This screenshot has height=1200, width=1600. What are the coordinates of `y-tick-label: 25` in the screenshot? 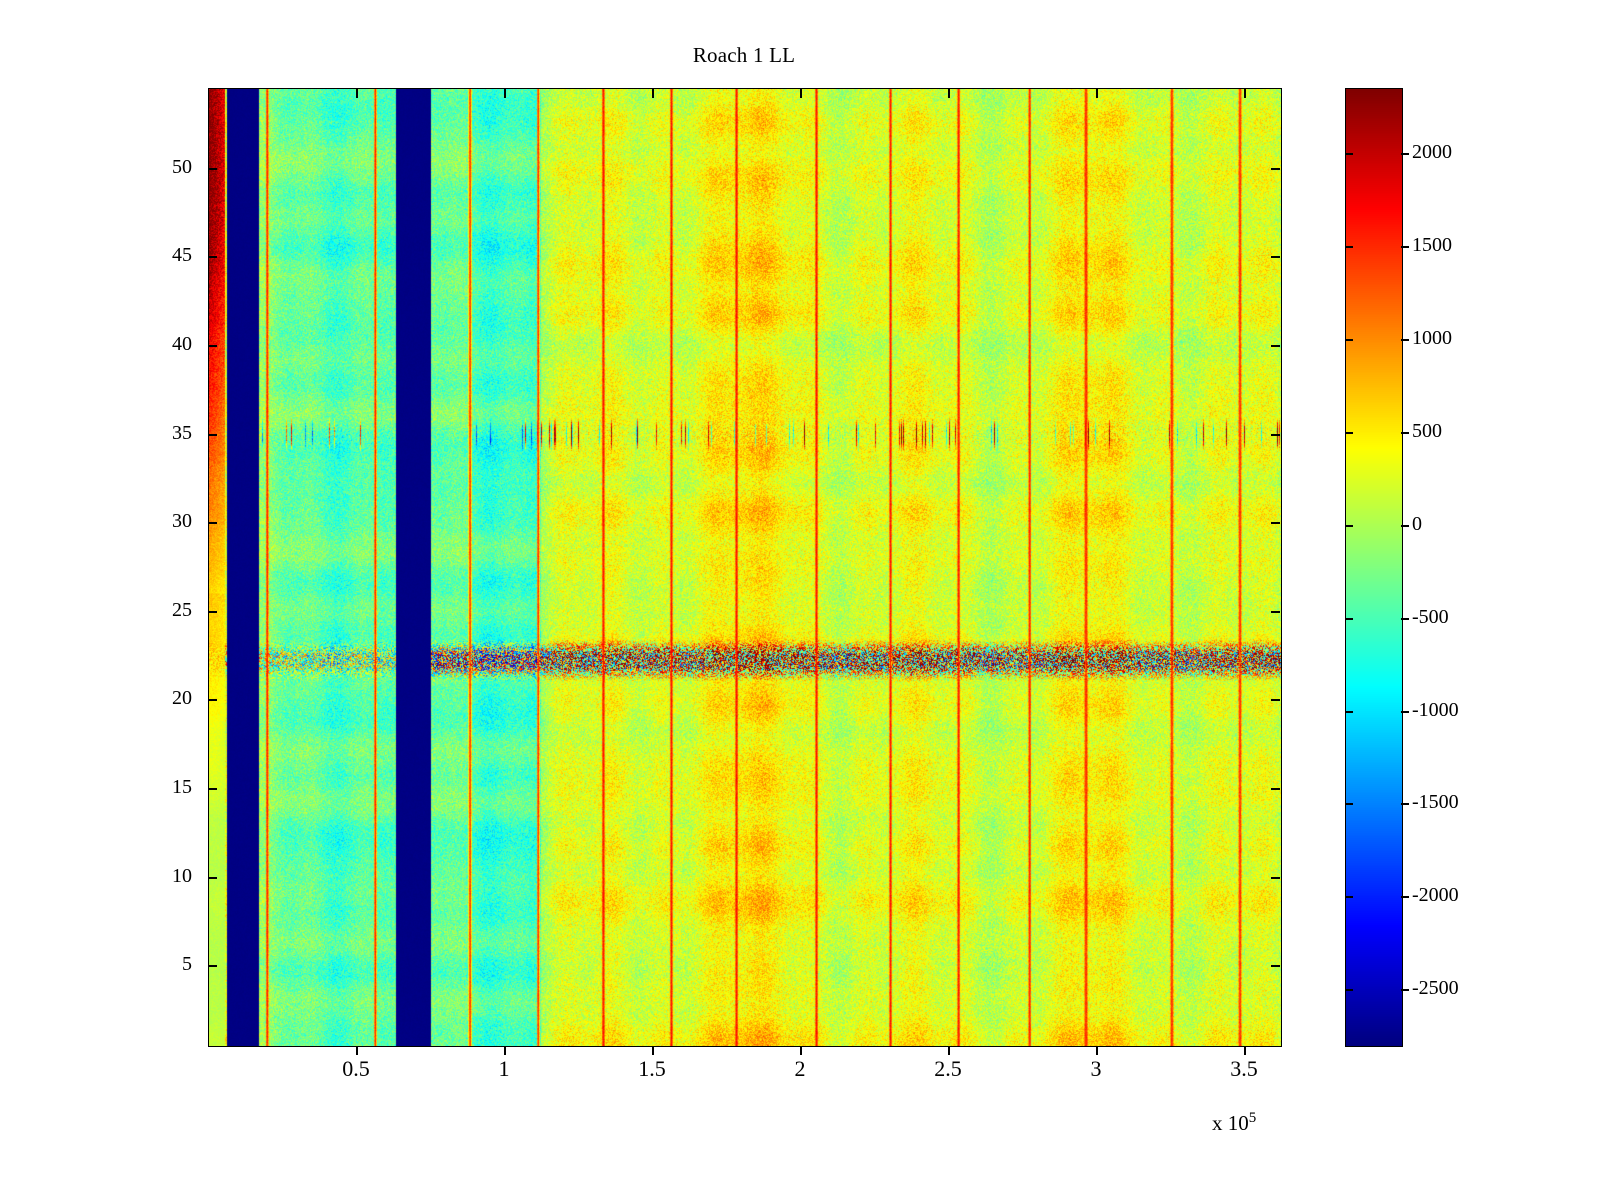 It's located at (182, 610).